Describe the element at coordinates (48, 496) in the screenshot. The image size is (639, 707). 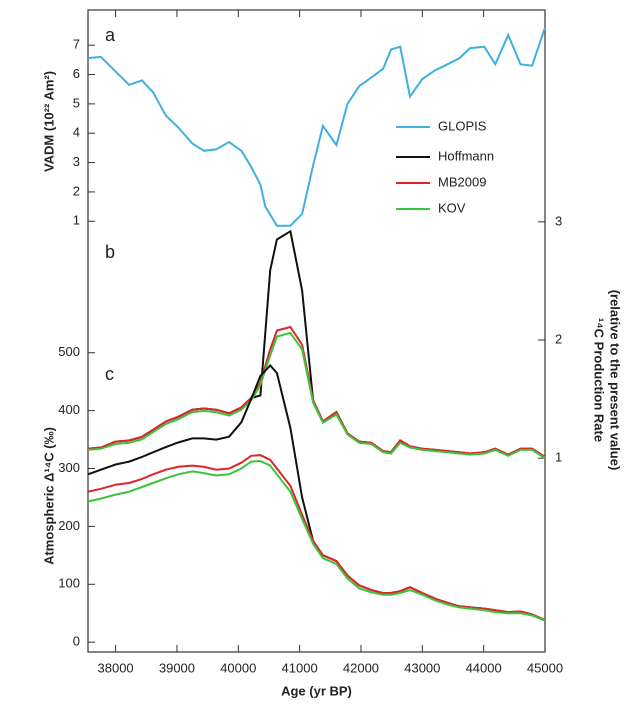
I see `y-axis-title: Atmospheric Δ¹⁴C (‰)` at that location.